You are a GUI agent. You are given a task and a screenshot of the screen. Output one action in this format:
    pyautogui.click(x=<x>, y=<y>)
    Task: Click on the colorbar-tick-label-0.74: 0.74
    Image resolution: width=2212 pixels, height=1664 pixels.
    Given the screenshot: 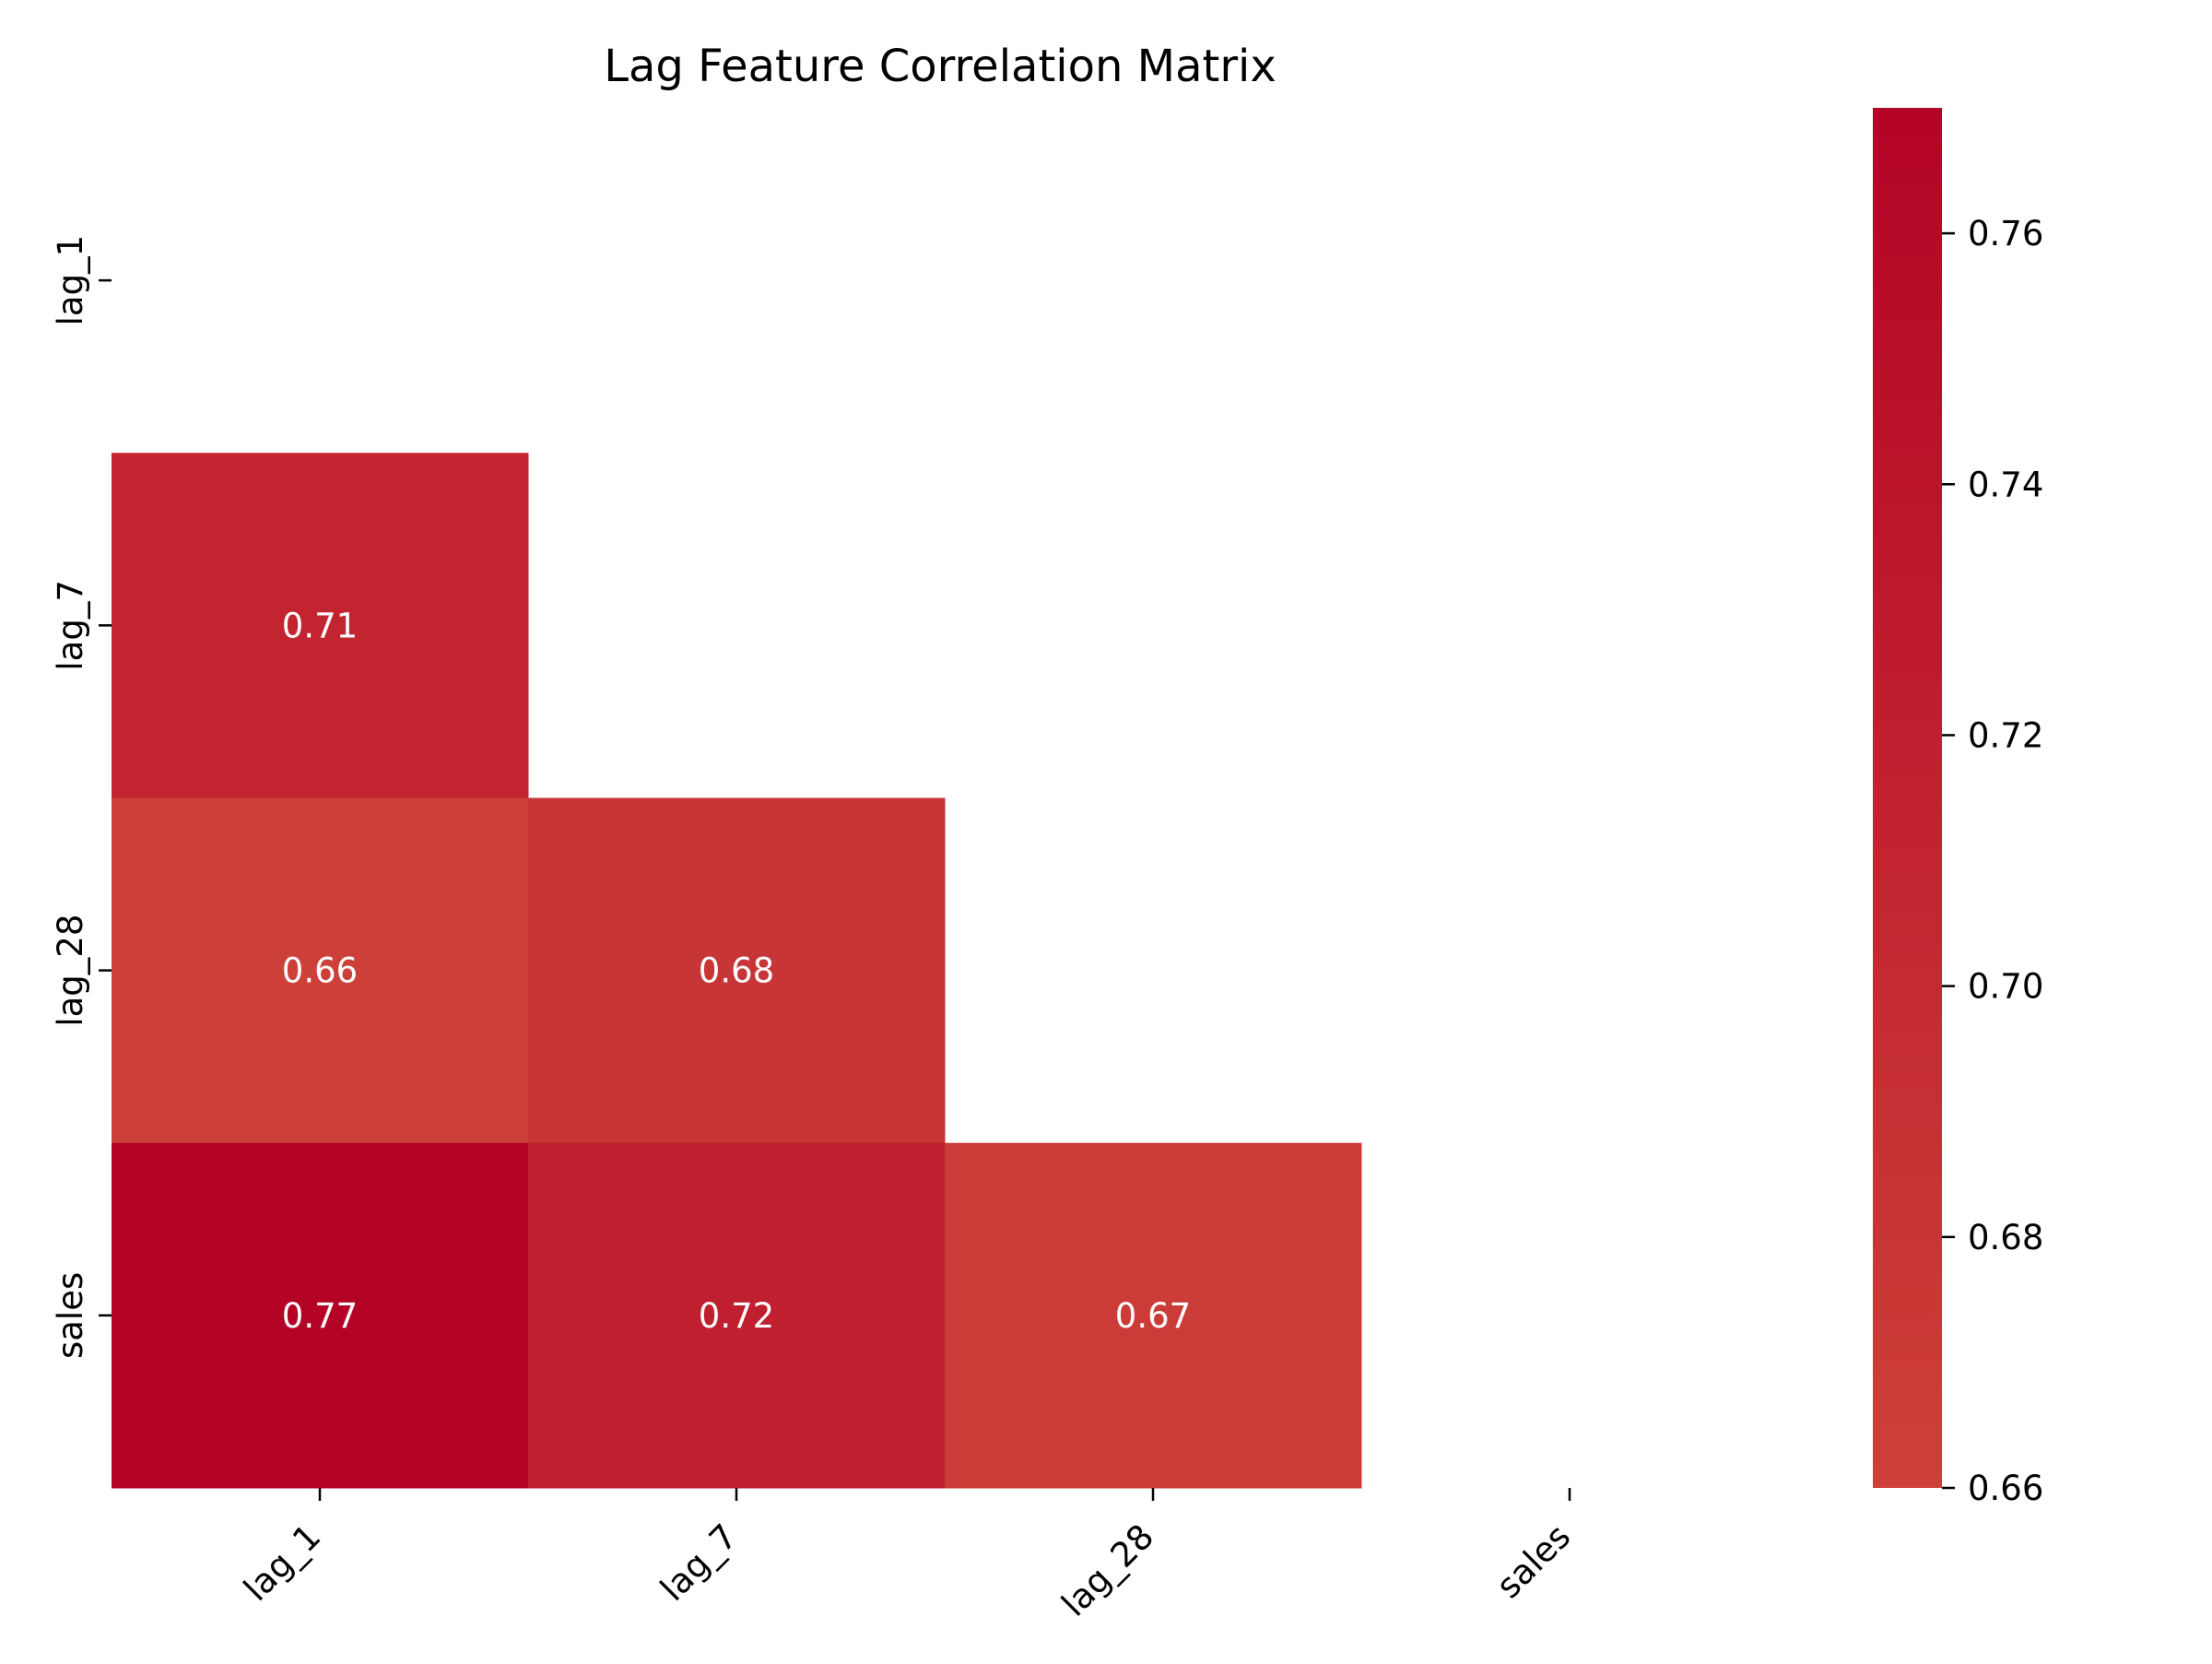 What is the action you would take?
    pyautogui.click(x=2005, y=484)
    